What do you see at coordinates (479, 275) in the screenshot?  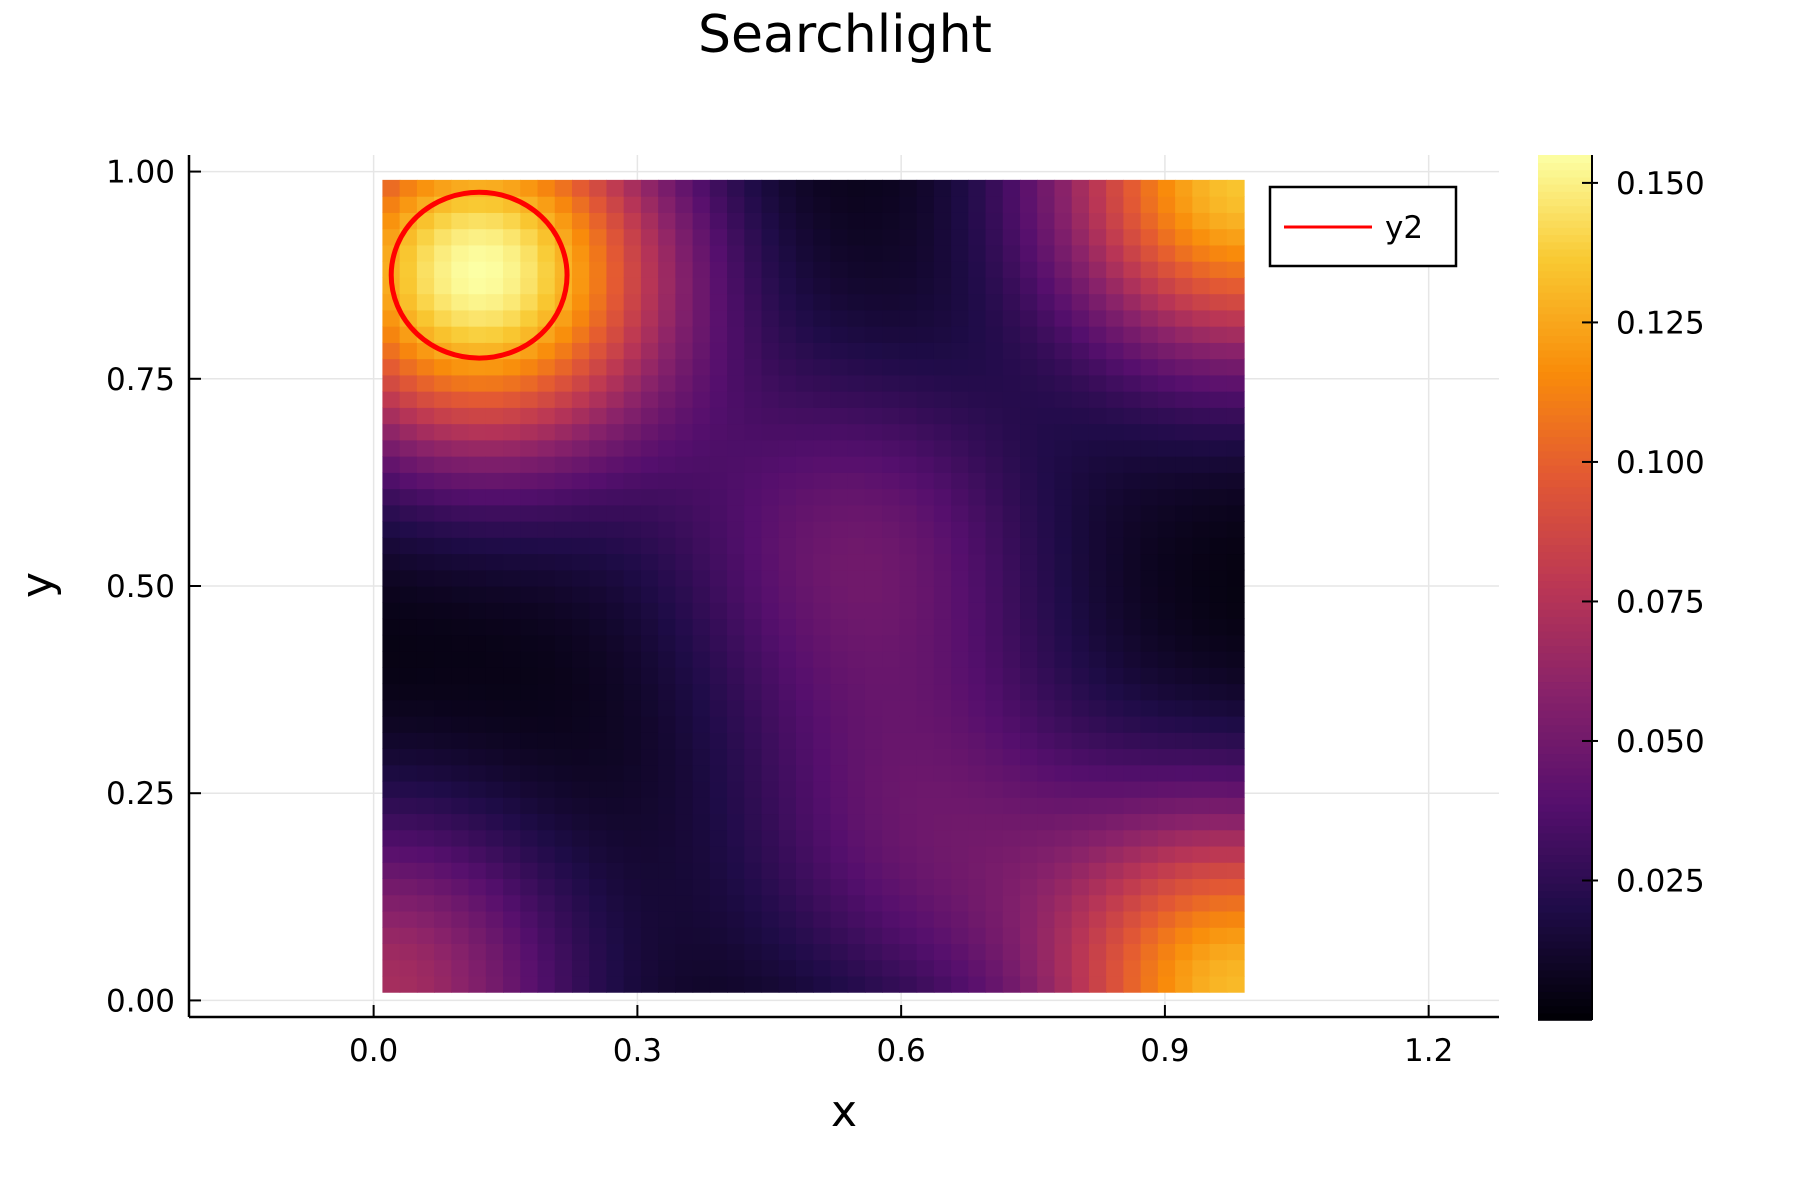 I see `series-circle-y2` at bounding box center [479, 275].